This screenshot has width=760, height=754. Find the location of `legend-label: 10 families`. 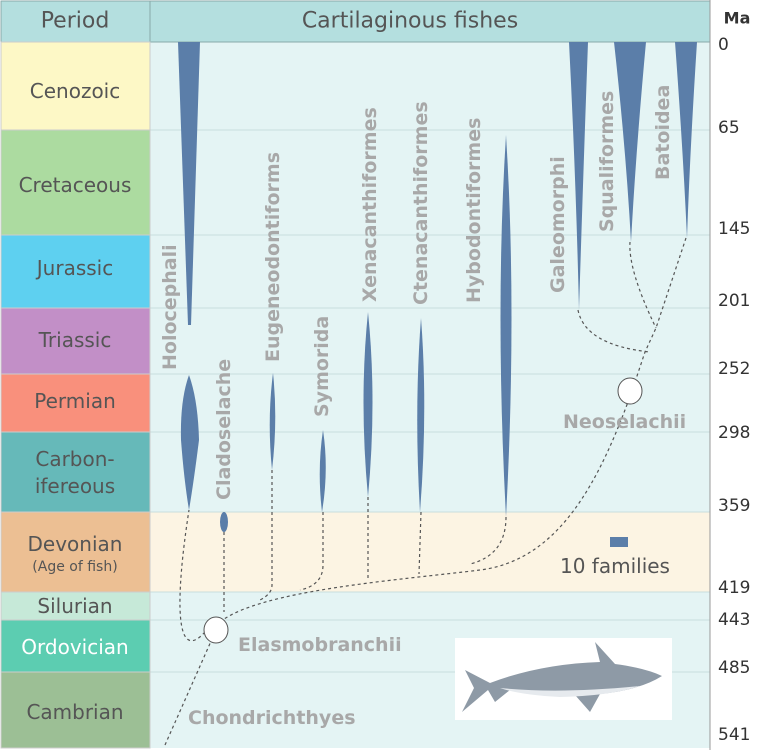

legend-label: 10 families is located at coordinates (615, 566).